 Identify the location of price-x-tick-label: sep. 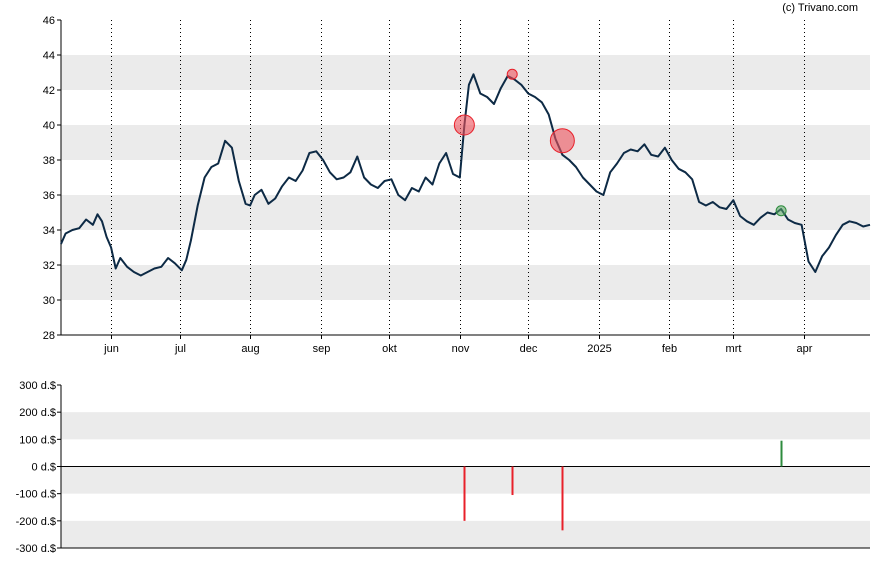
(322, 349).